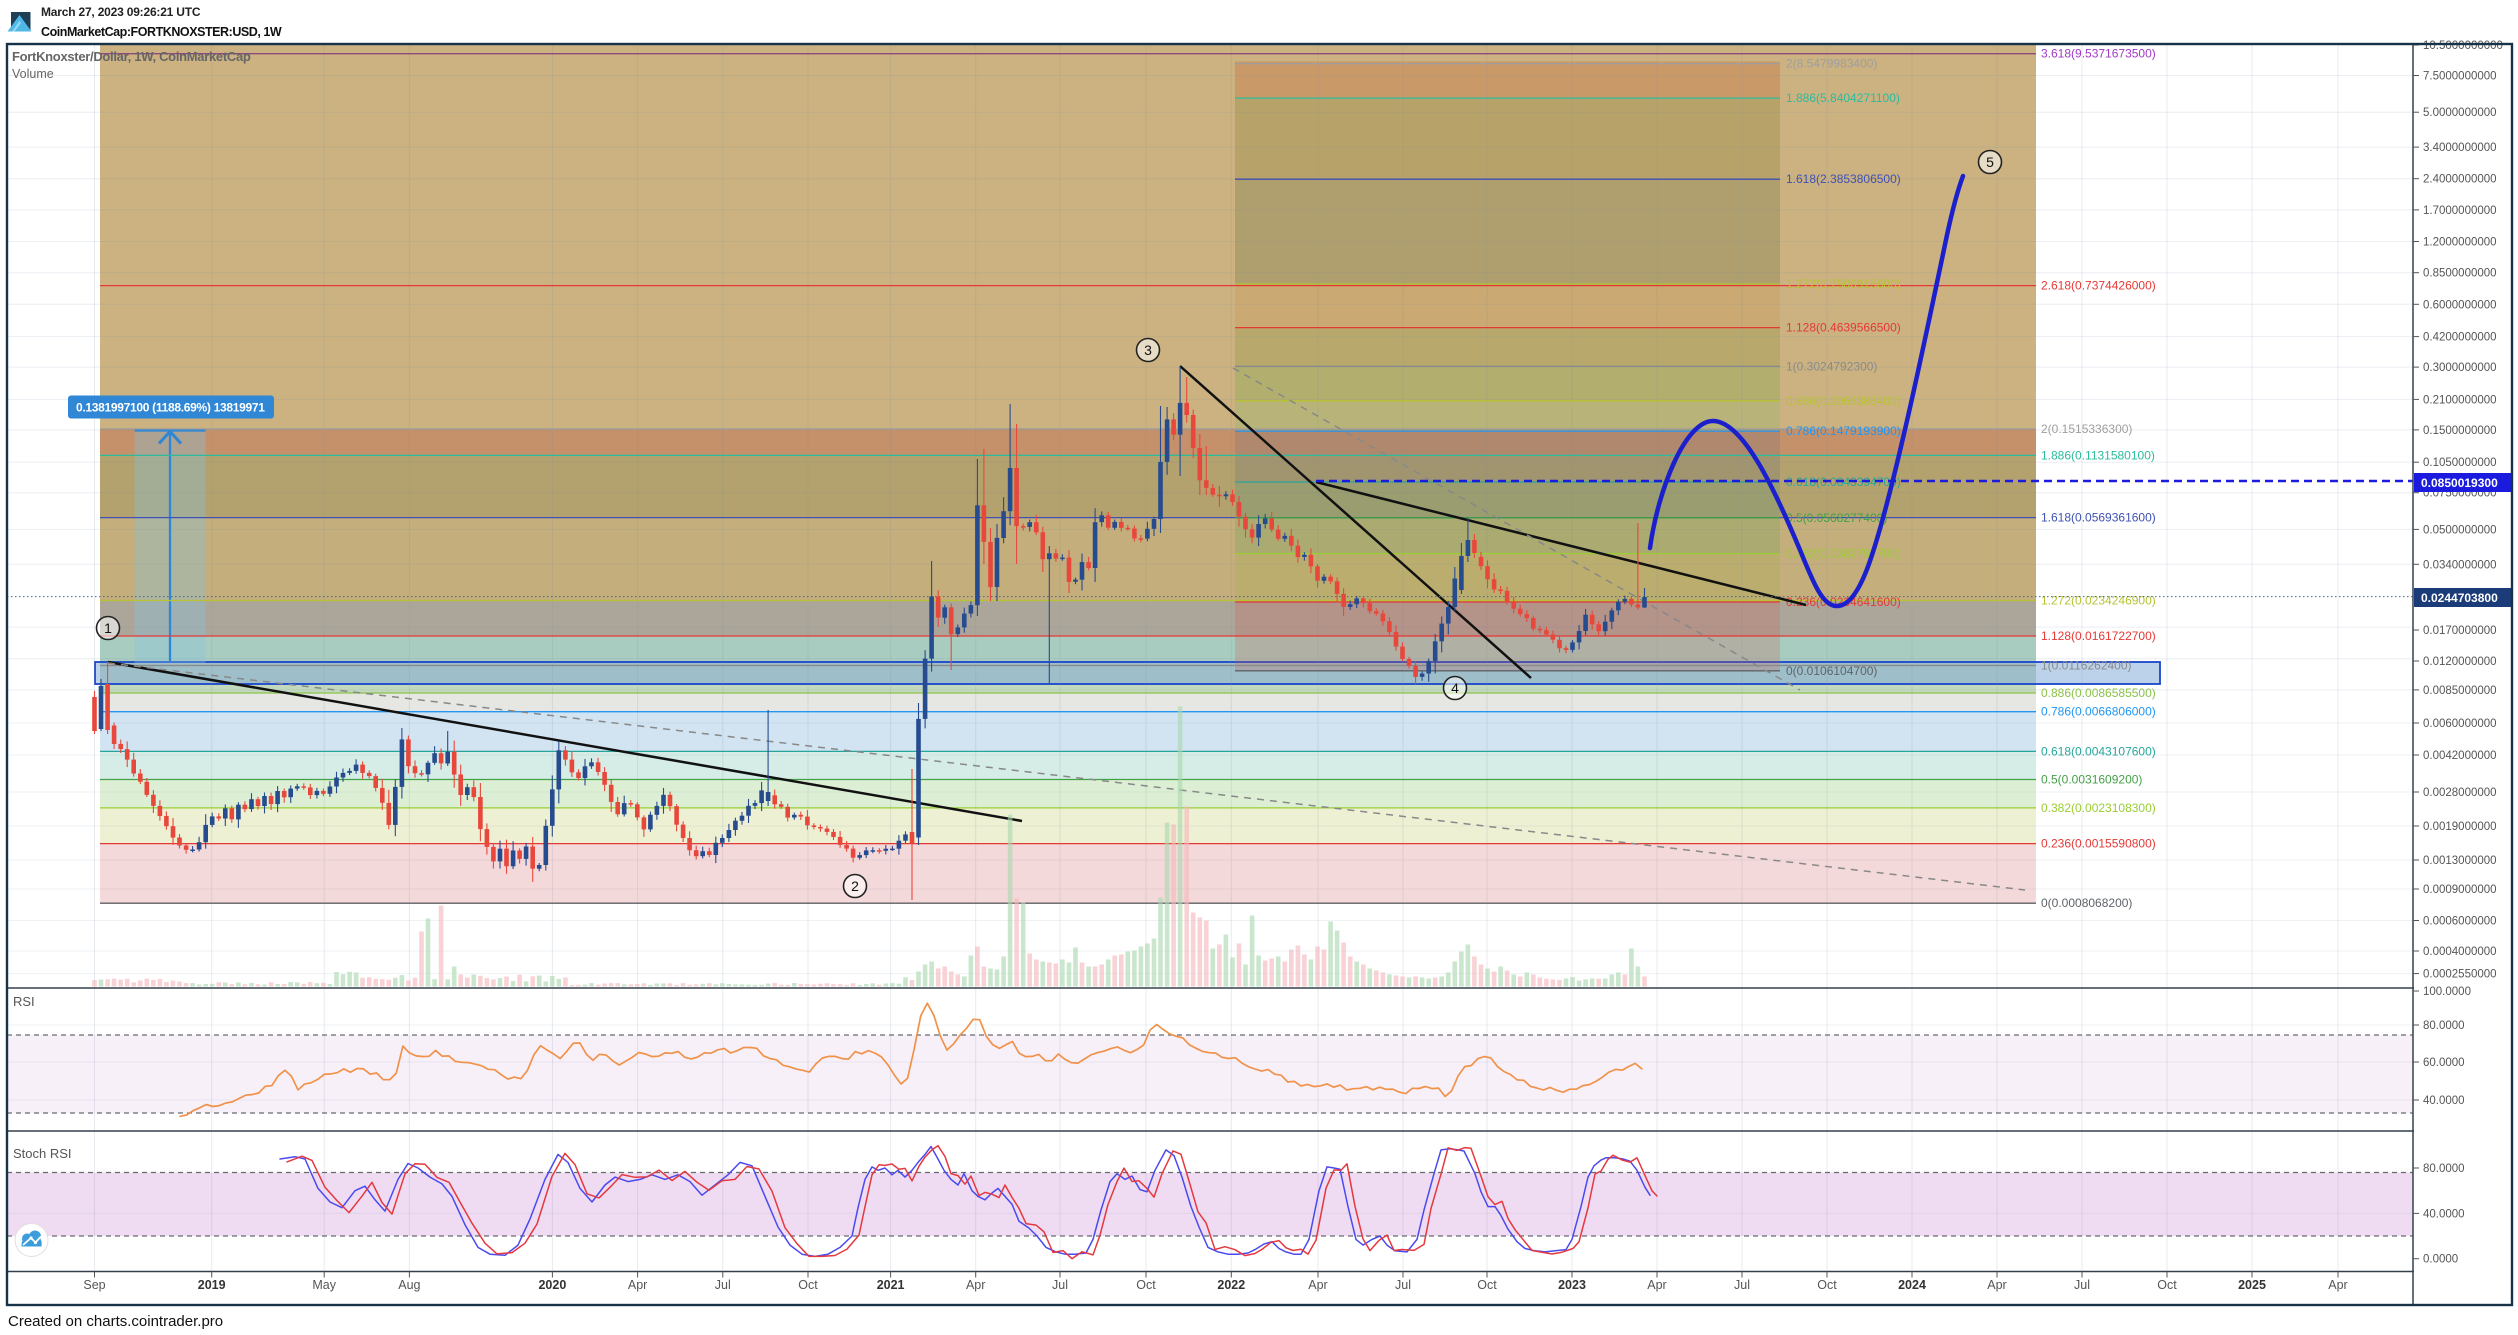 The image size is (2518, 1335). What do you see at coordinates (324, 1285) in the screenshot?
I see `svg-text: May` at bounding box center [324, 1285].